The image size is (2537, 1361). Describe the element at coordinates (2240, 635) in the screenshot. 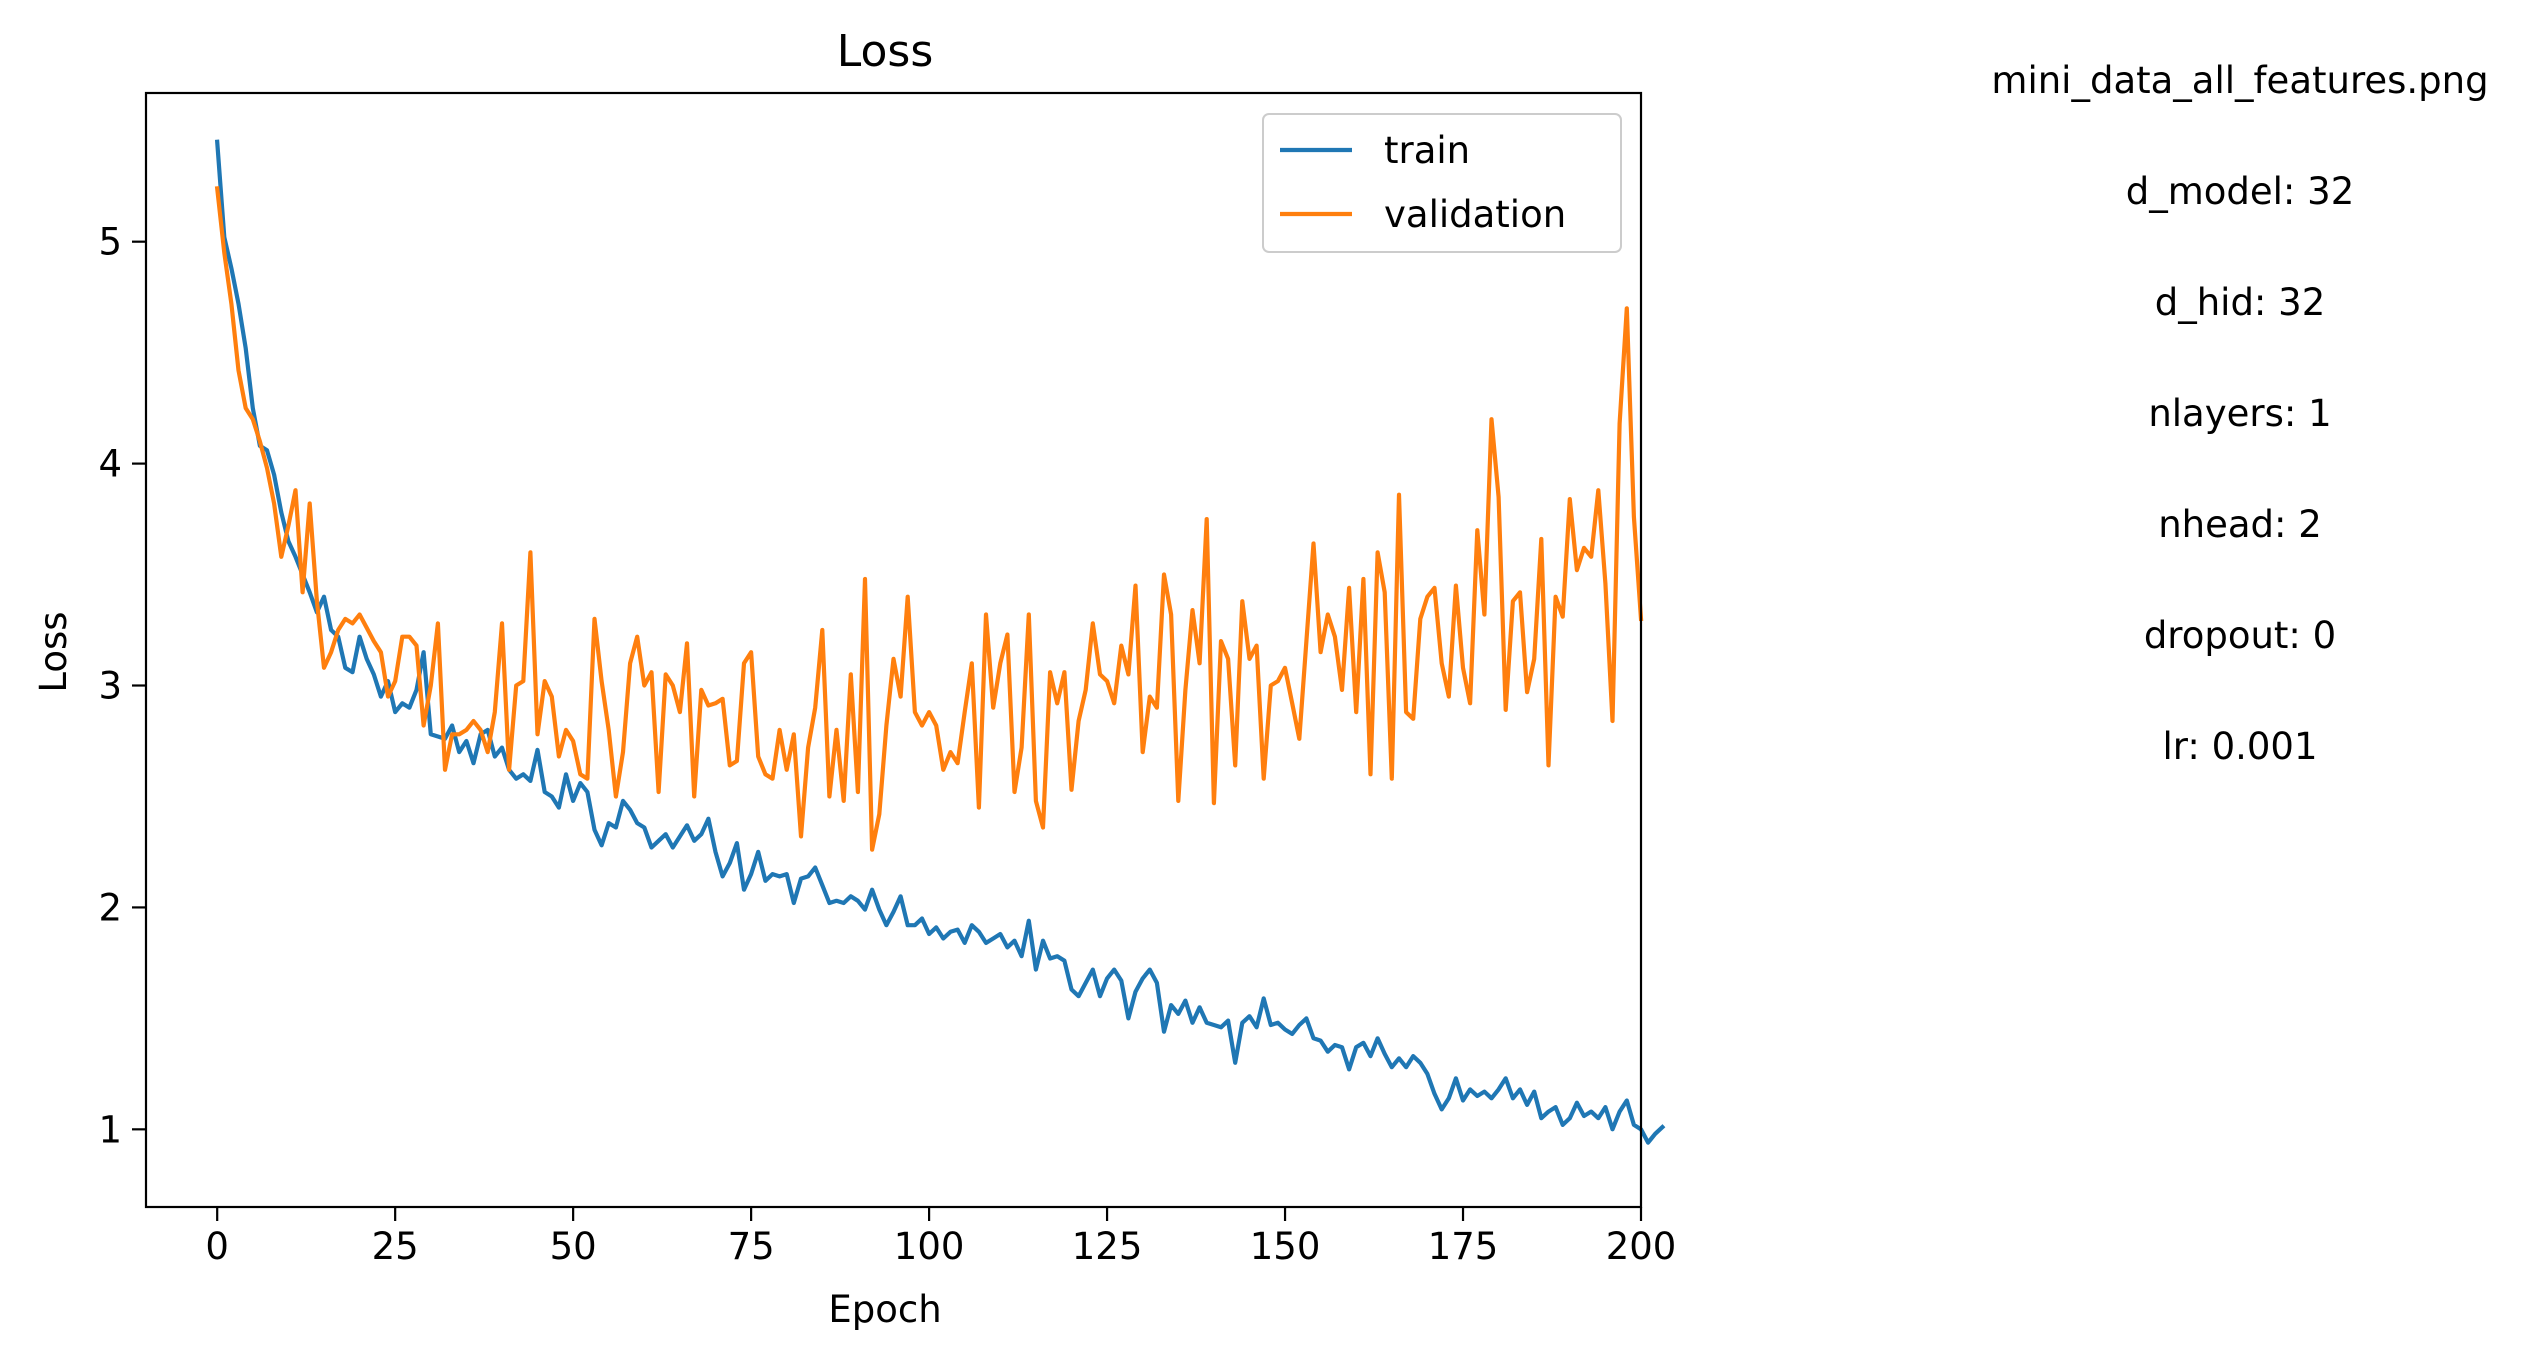

I see `param-dropout: dropout: 0` at that location.